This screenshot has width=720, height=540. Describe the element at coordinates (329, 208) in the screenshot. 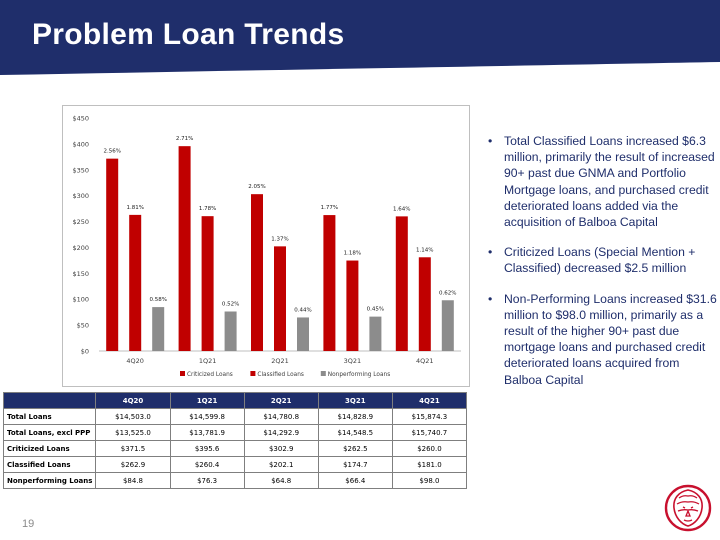

I see `data-label: 1.77%` at that location.